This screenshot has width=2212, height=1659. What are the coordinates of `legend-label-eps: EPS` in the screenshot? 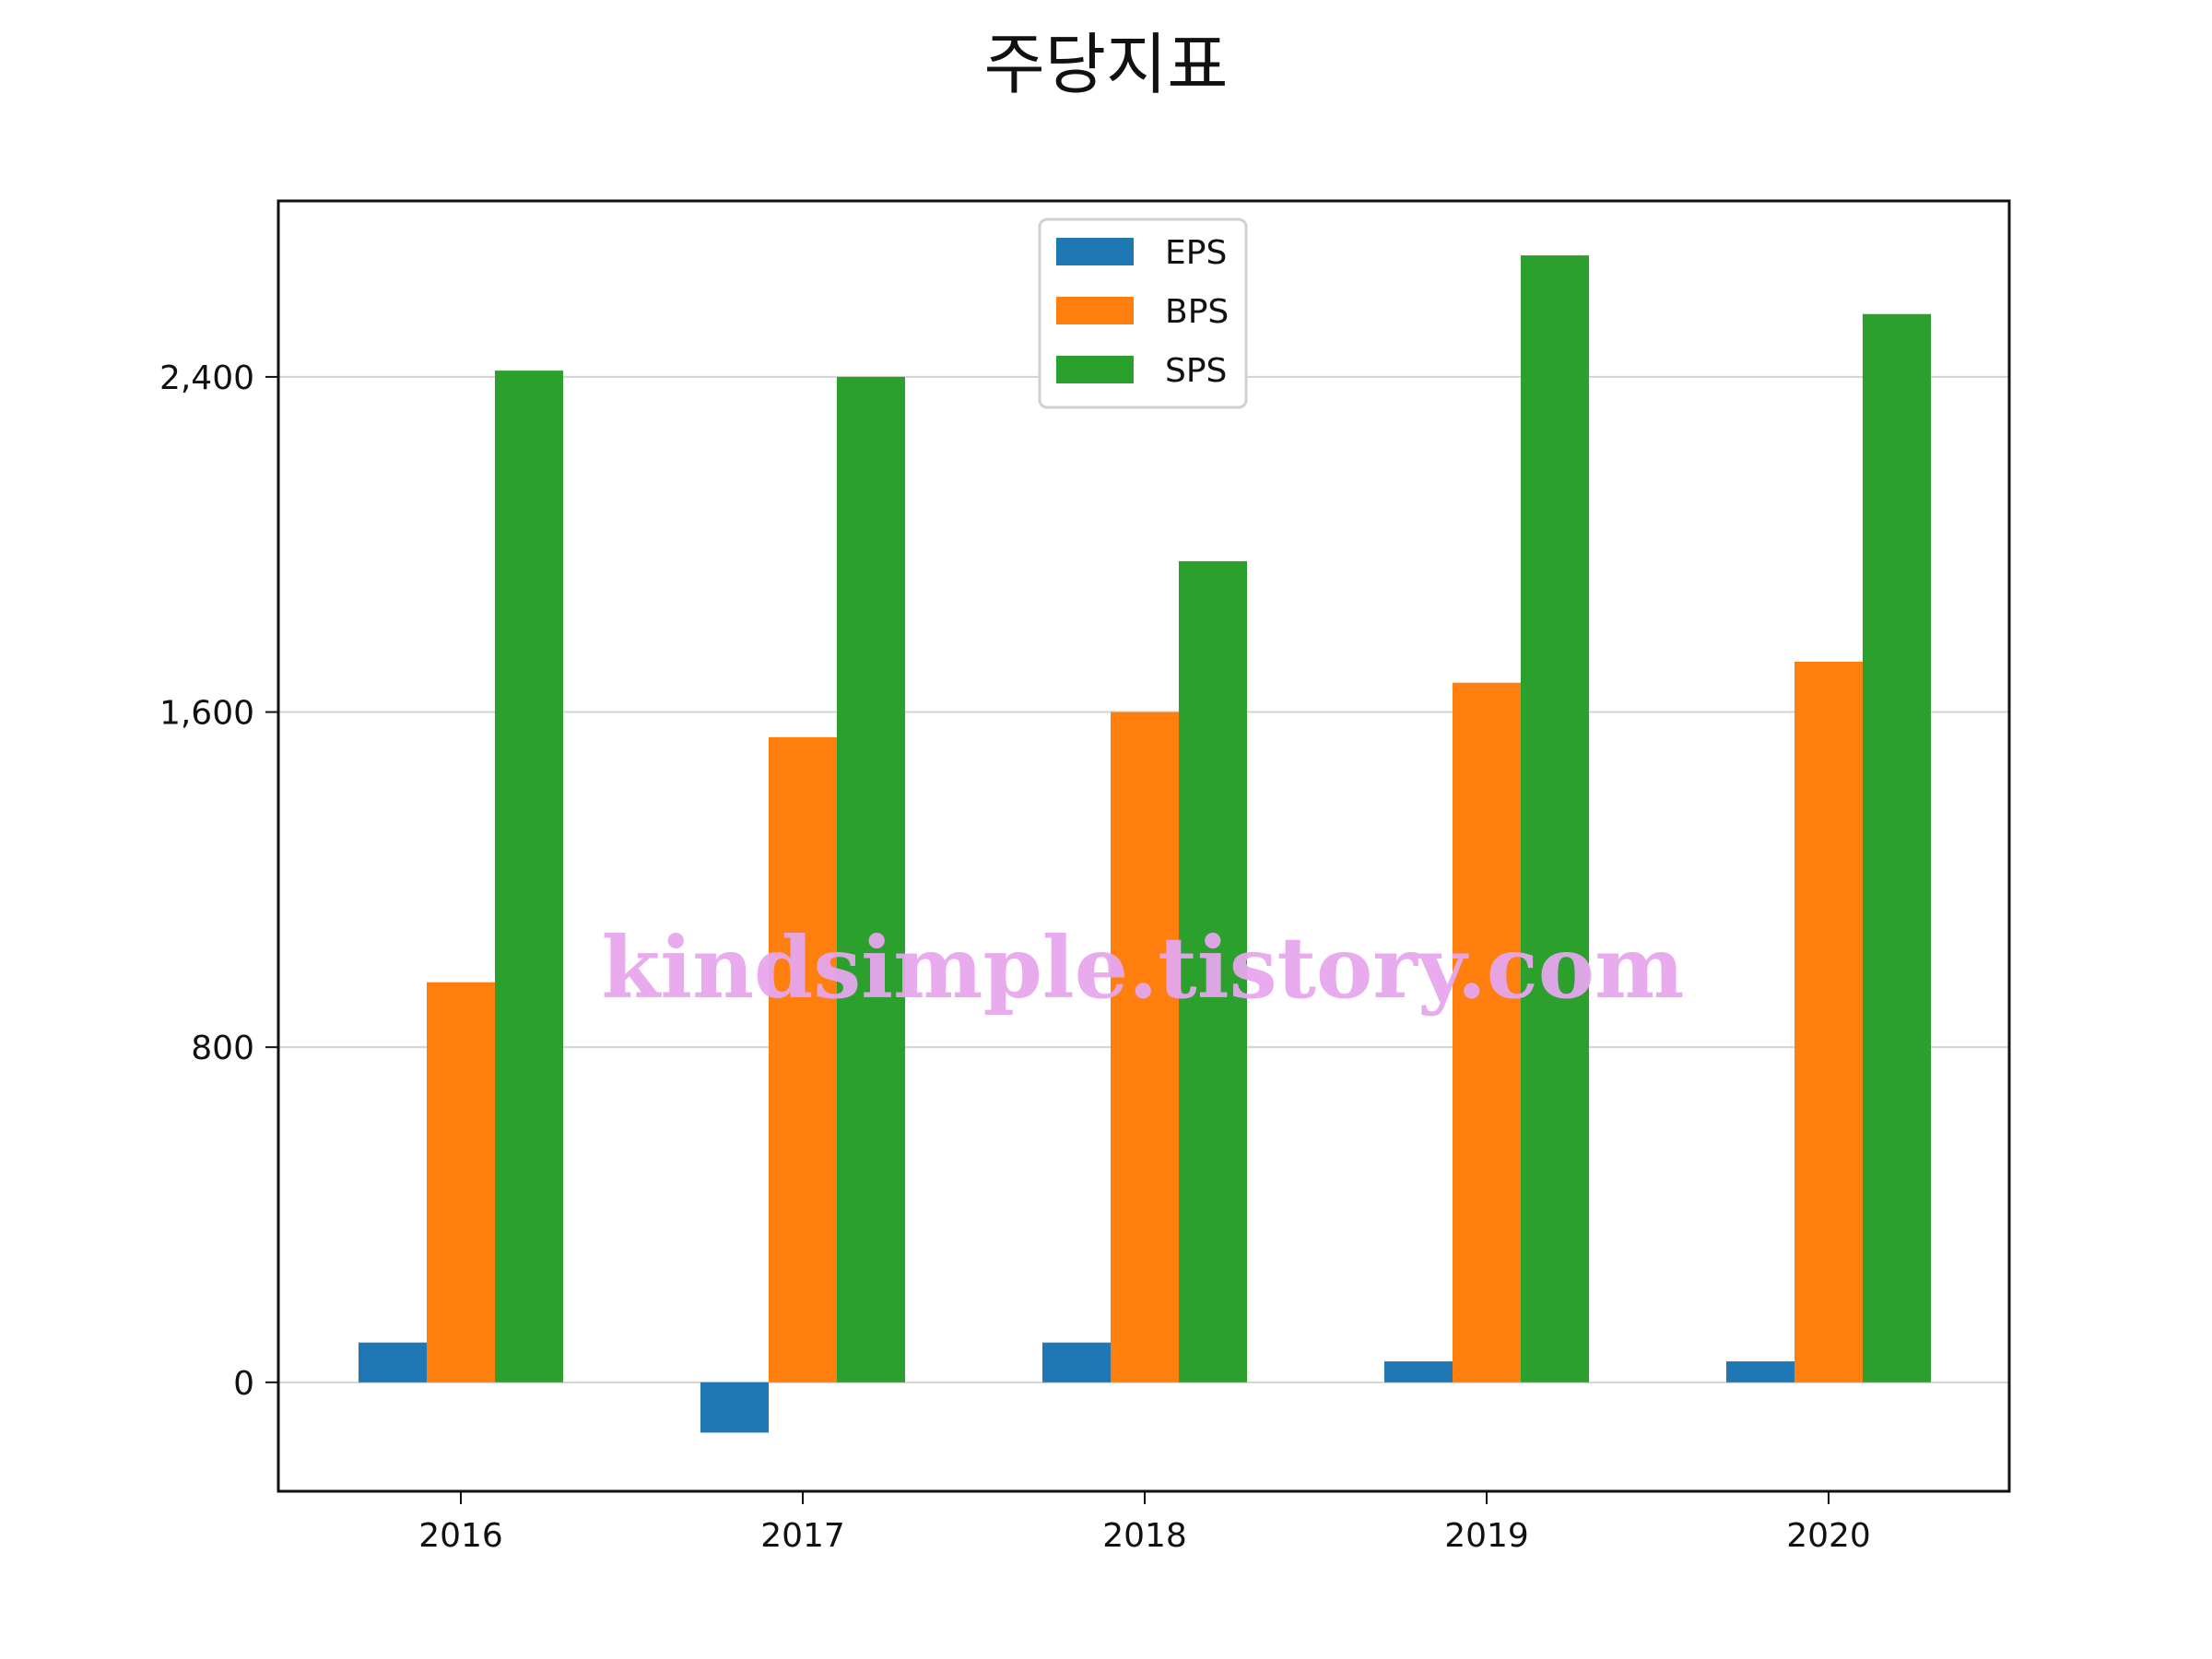 It's located at (1196, 253).